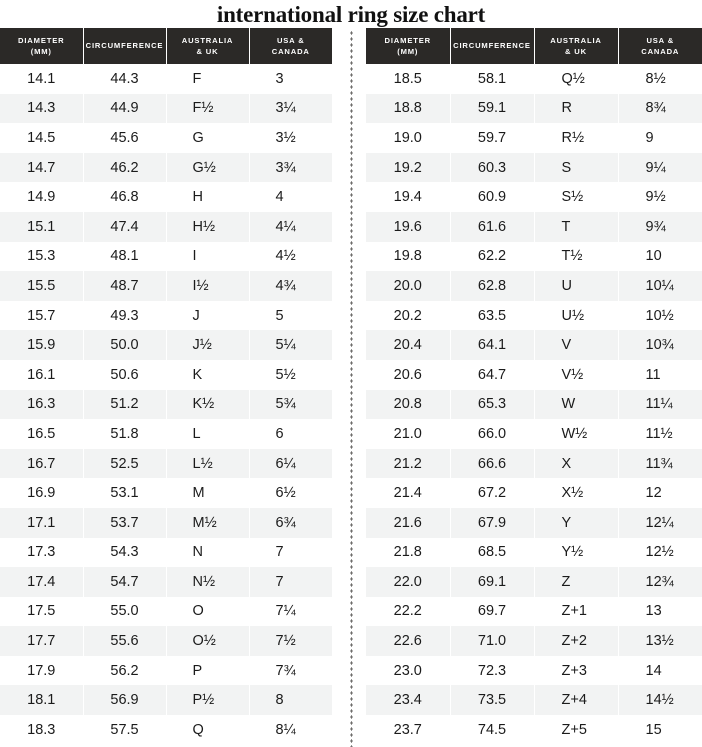 The image size is (702, 747). I want to click on table-row: 20.4 64.1 V 10¾, so click(534, 345).